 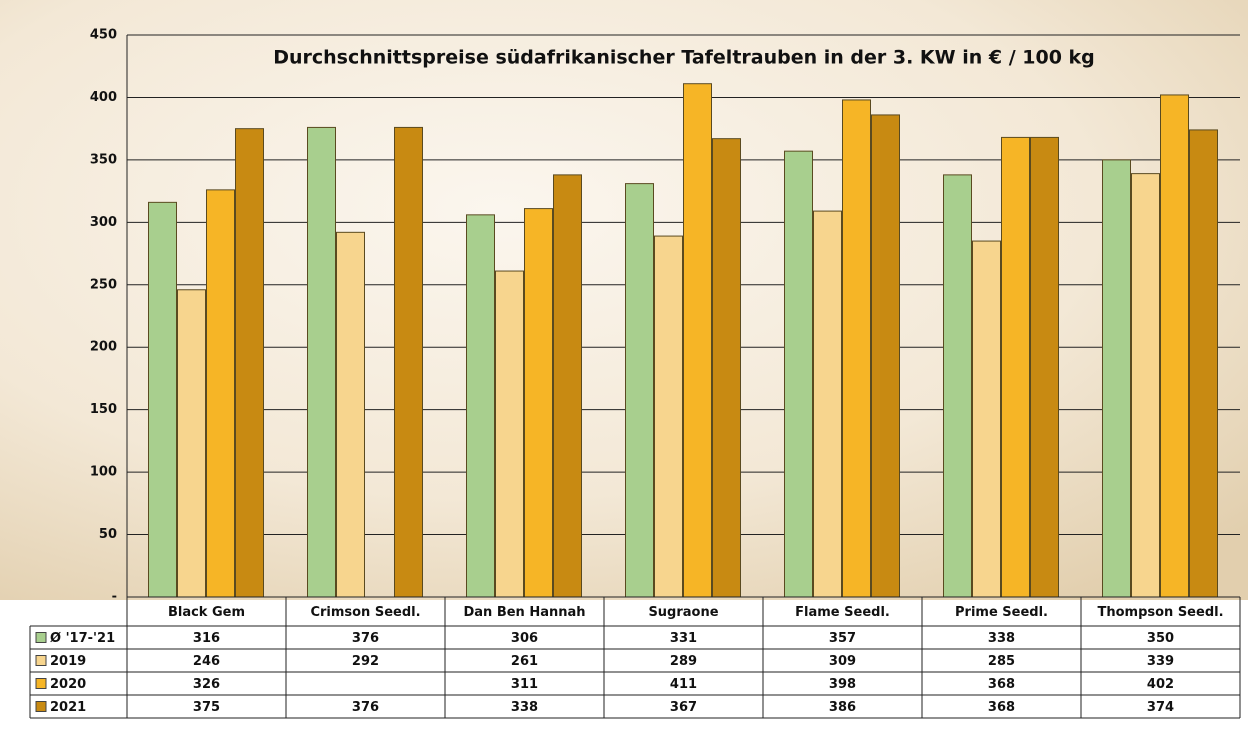 I want to click on x-tick-label: Prime Seedl., so click(x=1001, y=612).